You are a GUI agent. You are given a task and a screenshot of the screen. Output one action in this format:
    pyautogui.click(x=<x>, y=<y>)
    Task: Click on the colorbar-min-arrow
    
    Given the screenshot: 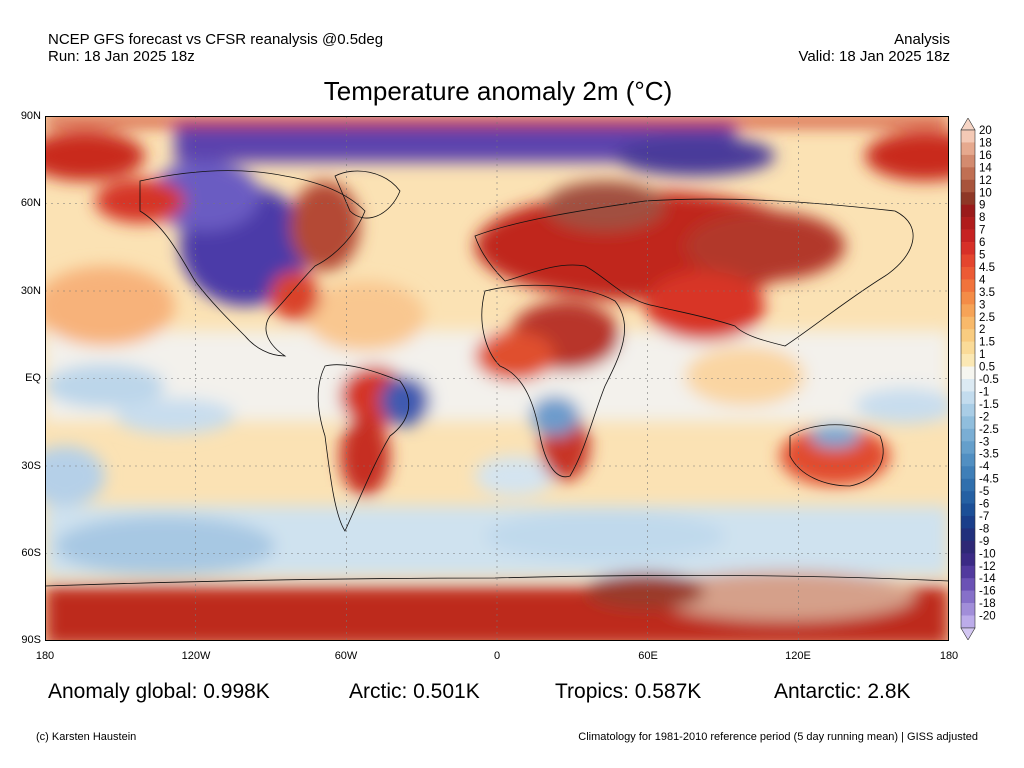 What is the action you would take?
    pyautogui.click(x=968, y=633)
    